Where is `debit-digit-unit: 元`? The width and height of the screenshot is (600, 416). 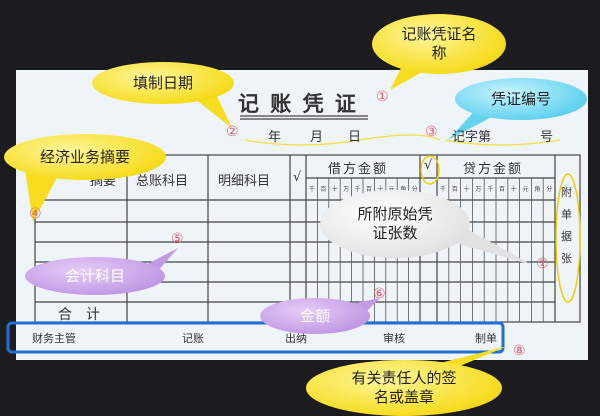
debit-digit-unit: 元 is located at coordinates (392, 188).